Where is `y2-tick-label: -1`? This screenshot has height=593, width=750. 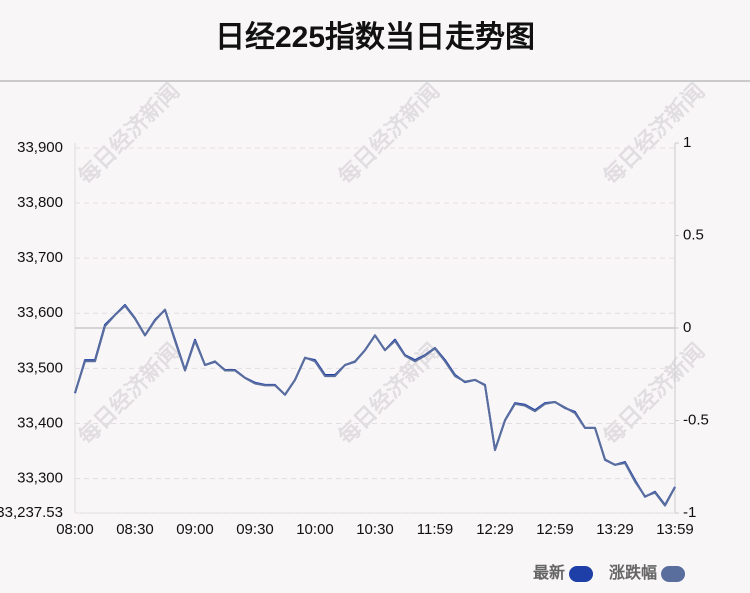
y2-tick-label: -1 is located at coordinates (689, 512).